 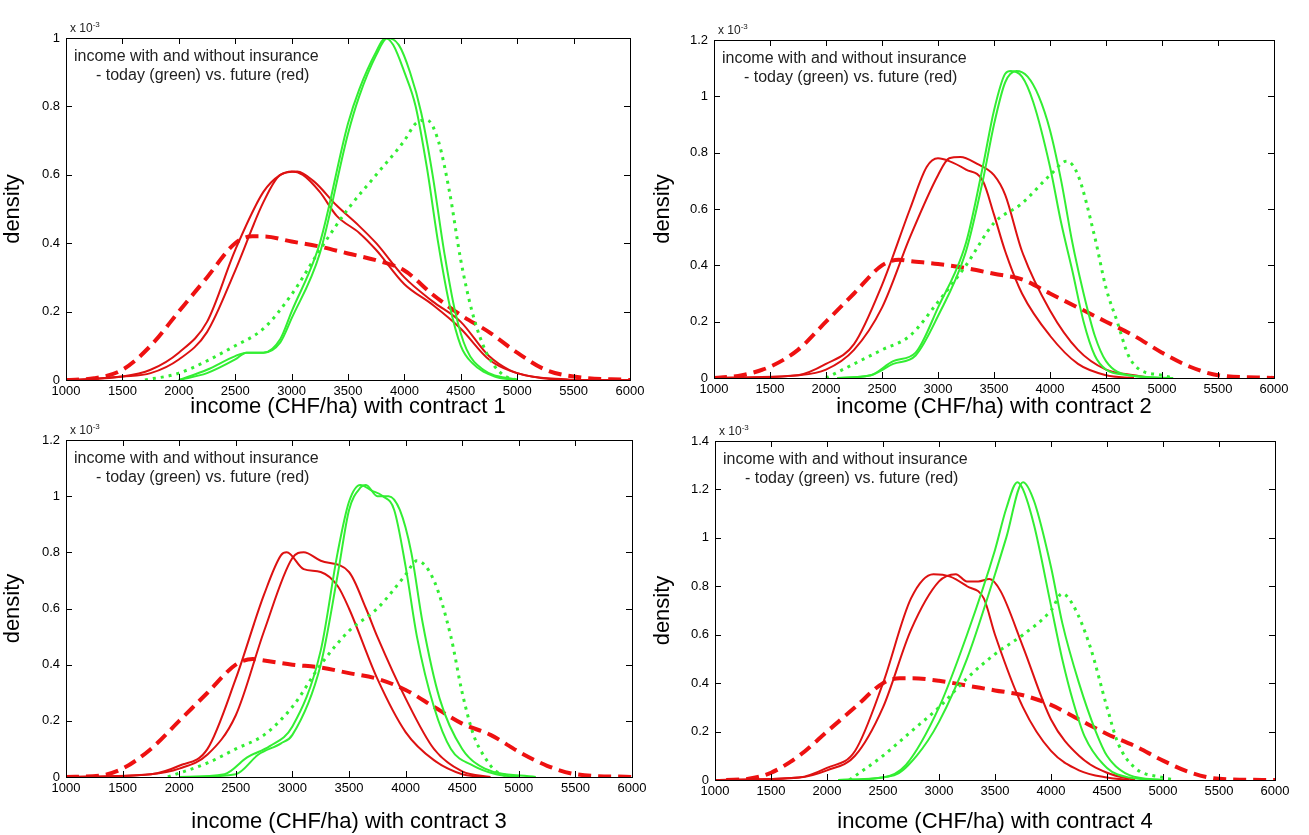 What do you see at coordinates (349, 820) in the screenshot?
I see `x-axis-title: income (CHF/ha) with contract 3` at bounding box center [349, 820].